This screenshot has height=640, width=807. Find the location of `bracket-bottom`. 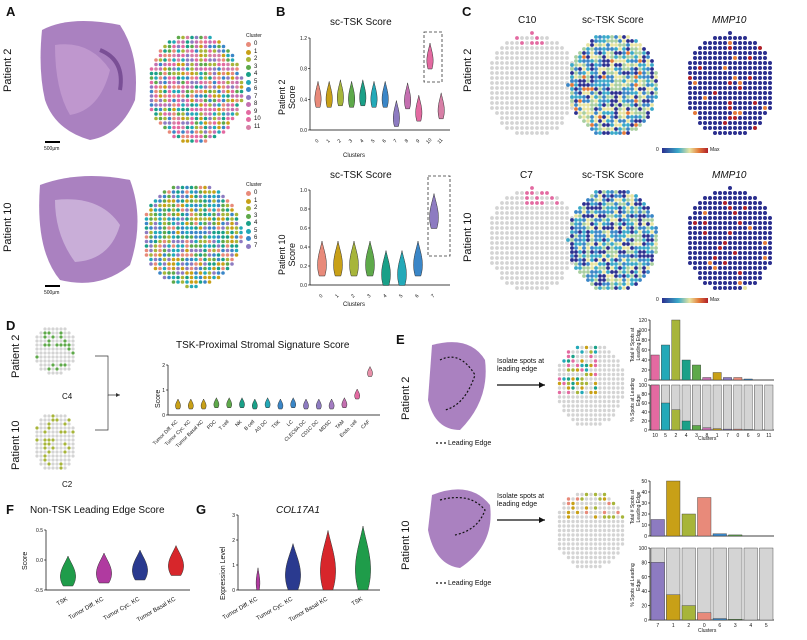

bracket-bottom is located at coordinates (102, 413).